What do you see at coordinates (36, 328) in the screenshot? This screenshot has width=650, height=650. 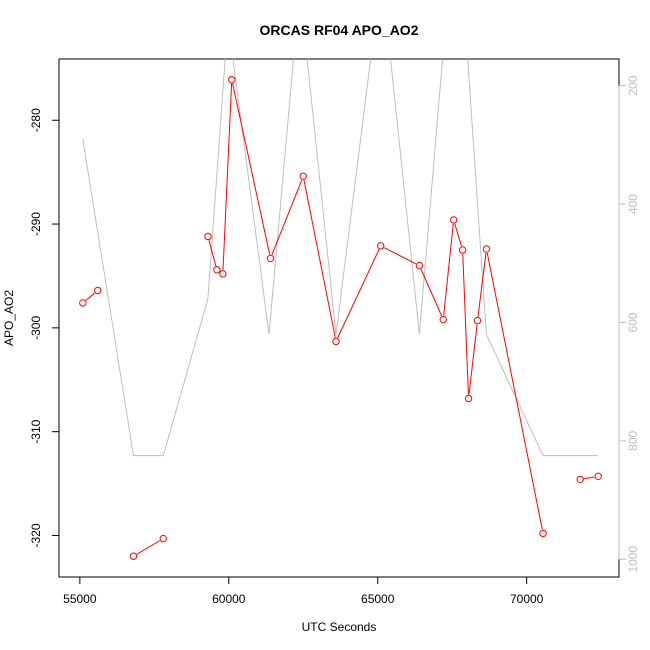 I see `y-tick-label: -300` at bounding box center [36, 328].